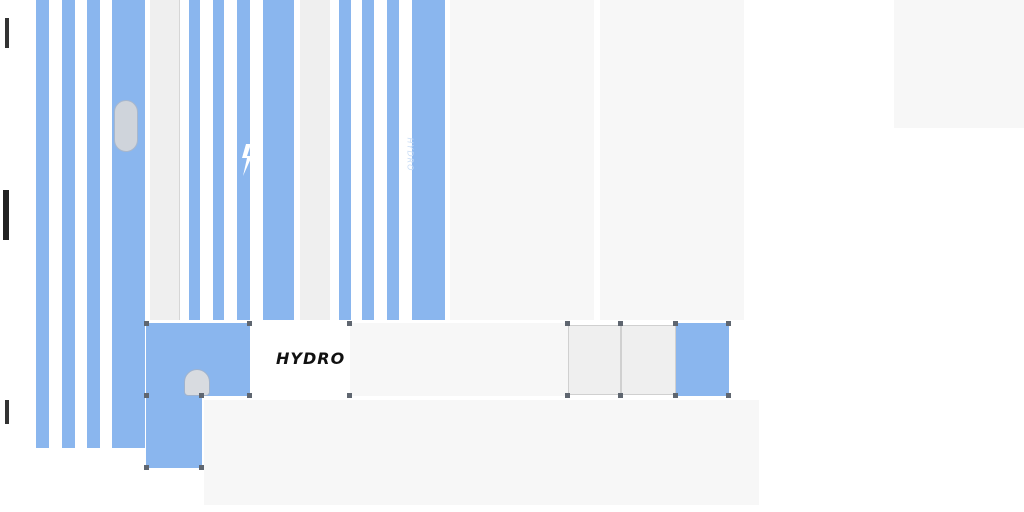 The width and height of the screenshot is (1024, 512). Describe the element at coordinates (459, 359) in the screenshot. I see `bottom-plain-strip` at that location.